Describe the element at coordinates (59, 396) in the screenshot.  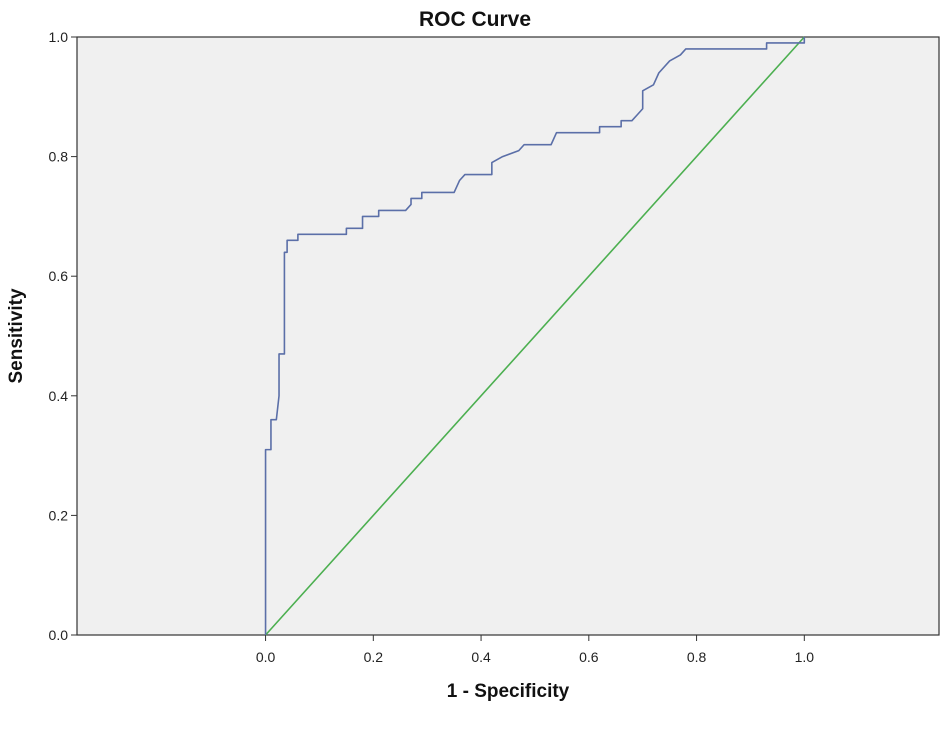
I see `y-tick-label: 0.4` at that location.